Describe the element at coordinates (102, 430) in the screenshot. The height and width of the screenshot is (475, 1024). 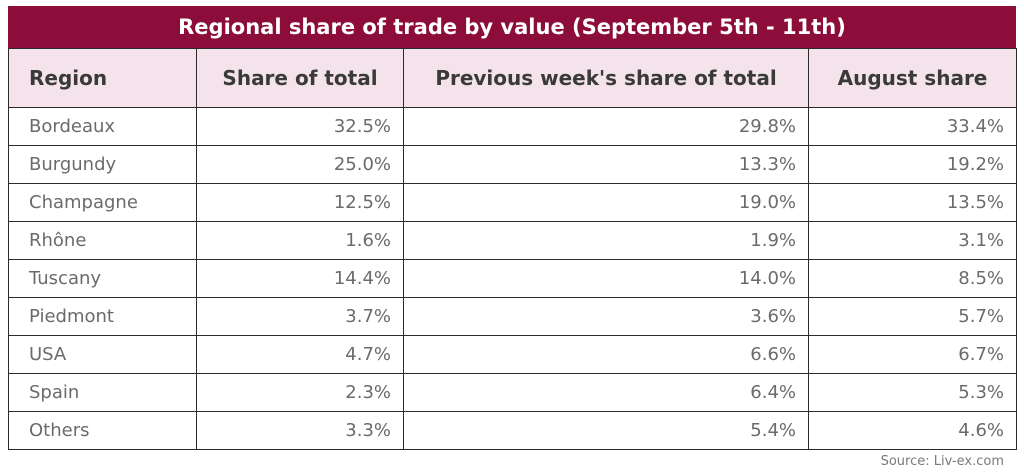
I see `region-cell: Others` at that location.